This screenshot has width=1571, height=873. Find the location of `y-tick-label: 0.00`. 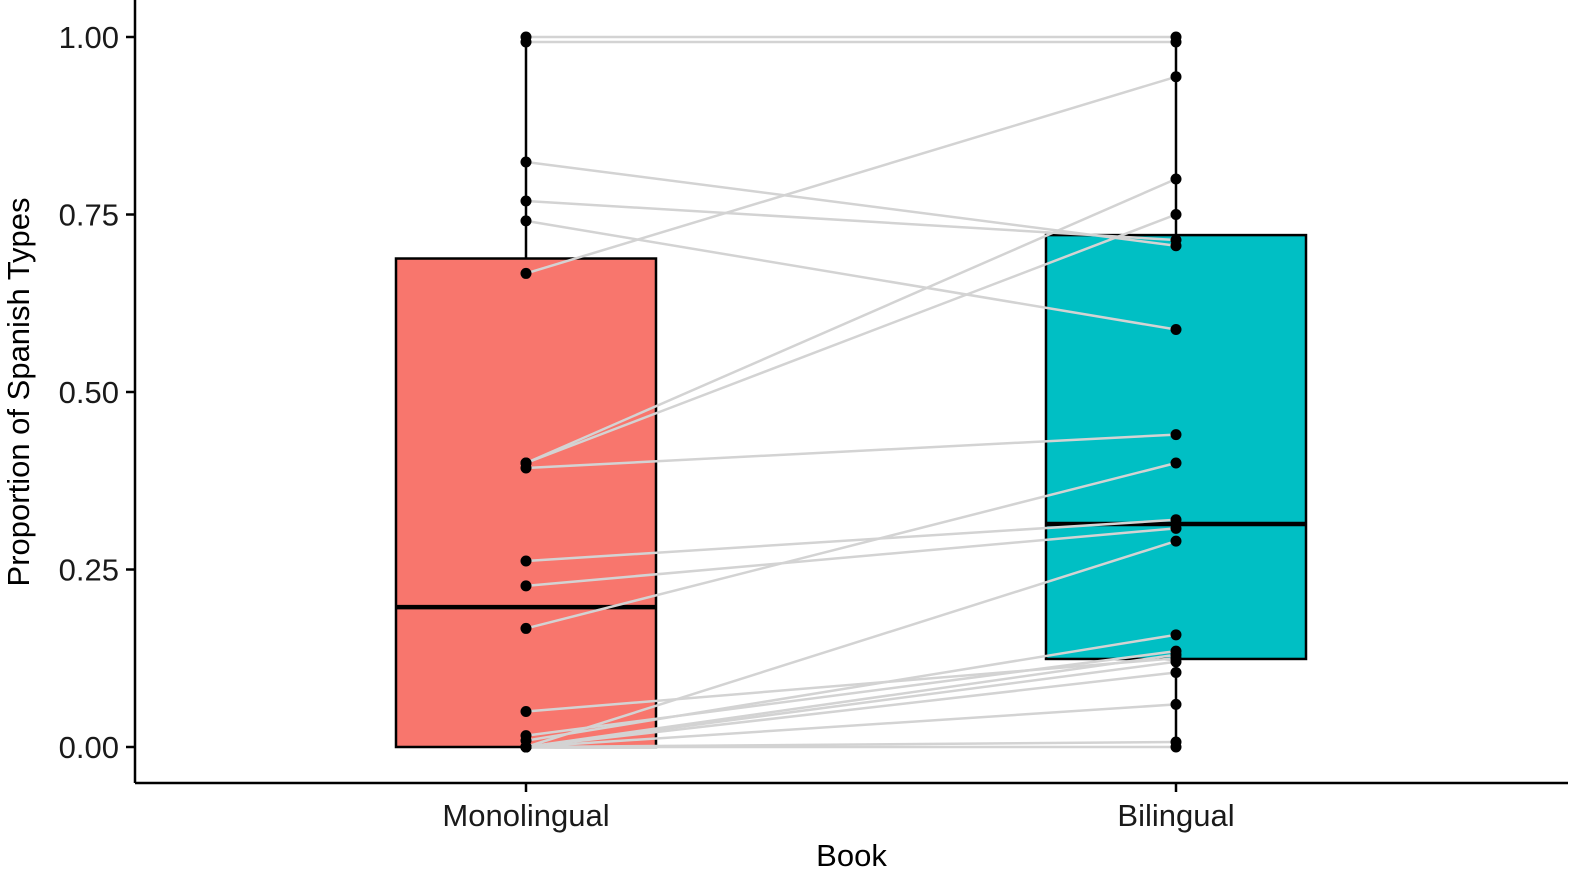

y-tick-label: 0.00 is located at coordinates (89, 747).